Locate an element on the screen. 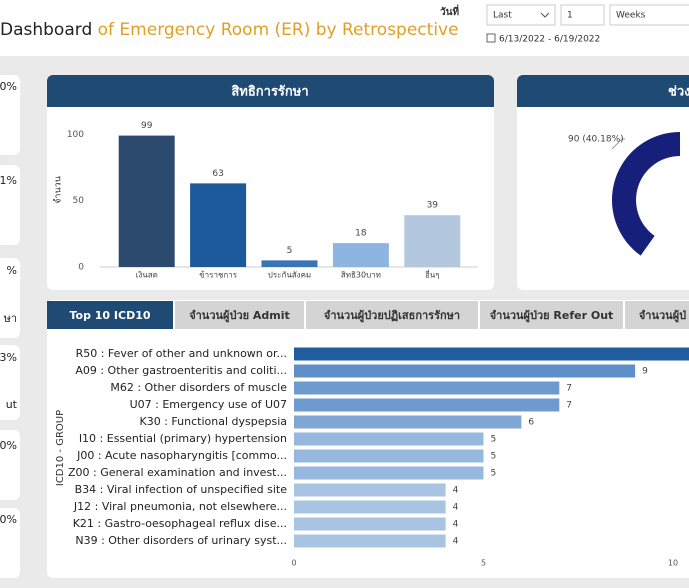 The width and height of the screenshot is (689, 588). count-value: 1 is located at coordinates (570, 16).